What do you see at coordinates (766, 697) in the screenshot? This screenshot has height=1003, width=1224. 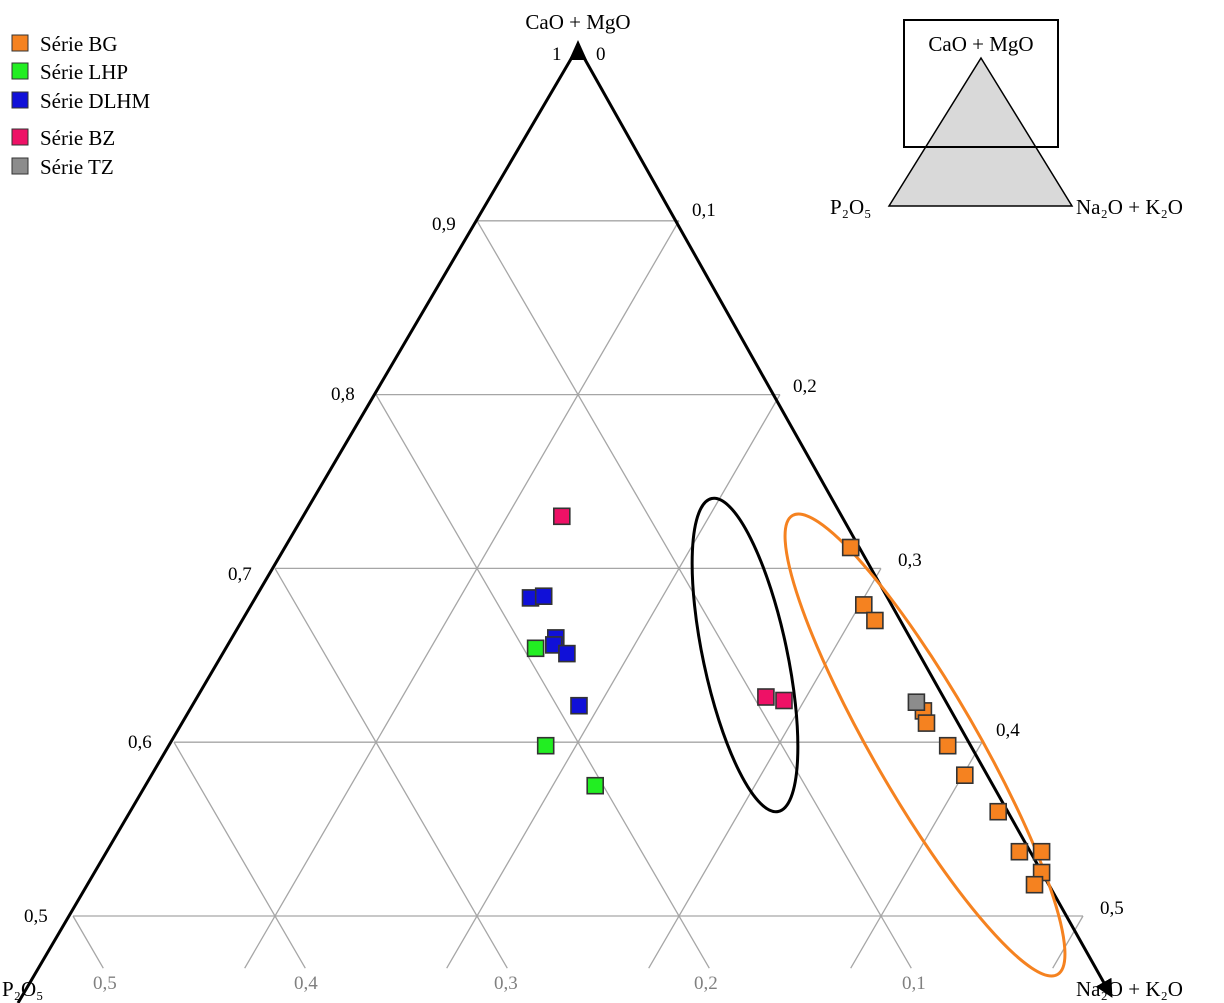 I see `point-série-bz-1` at bounding box center [766, 697].